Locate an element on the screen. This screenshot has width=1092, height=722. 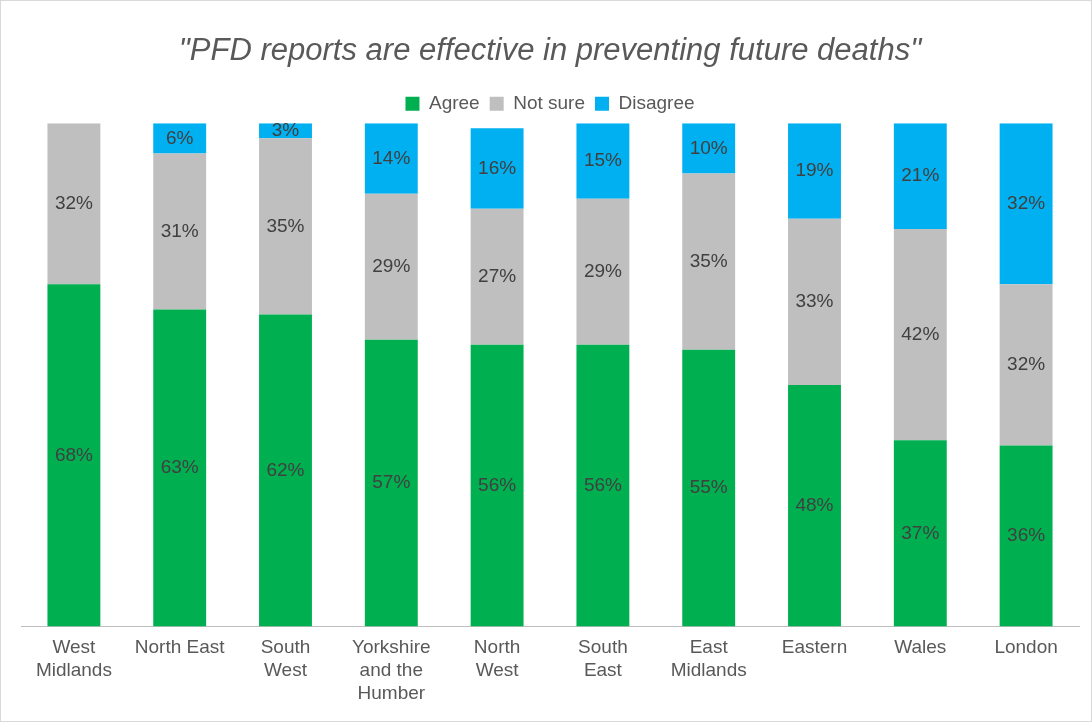
x-tick-label: Eastern is located at coordinates (814, 647).